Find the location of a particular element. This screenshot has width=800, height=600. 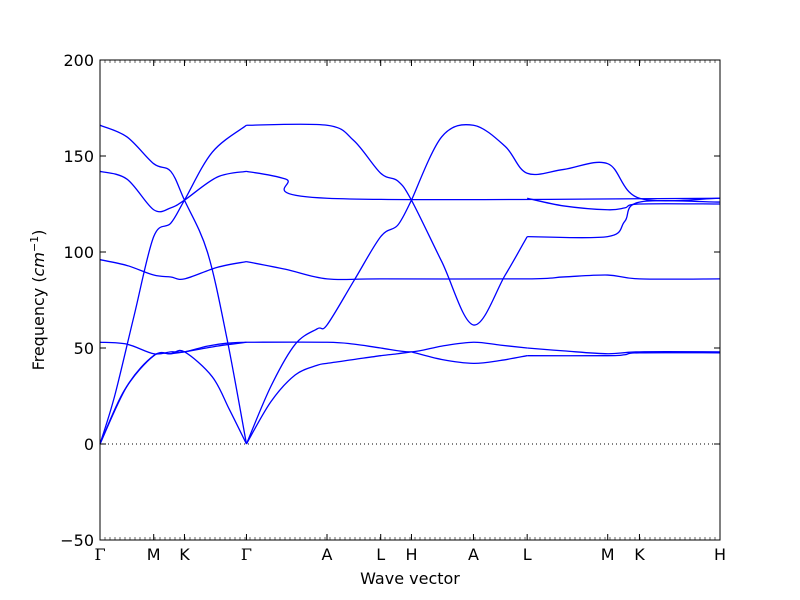

x-axis-label: Wave vector is located at coordinates (410, 578).